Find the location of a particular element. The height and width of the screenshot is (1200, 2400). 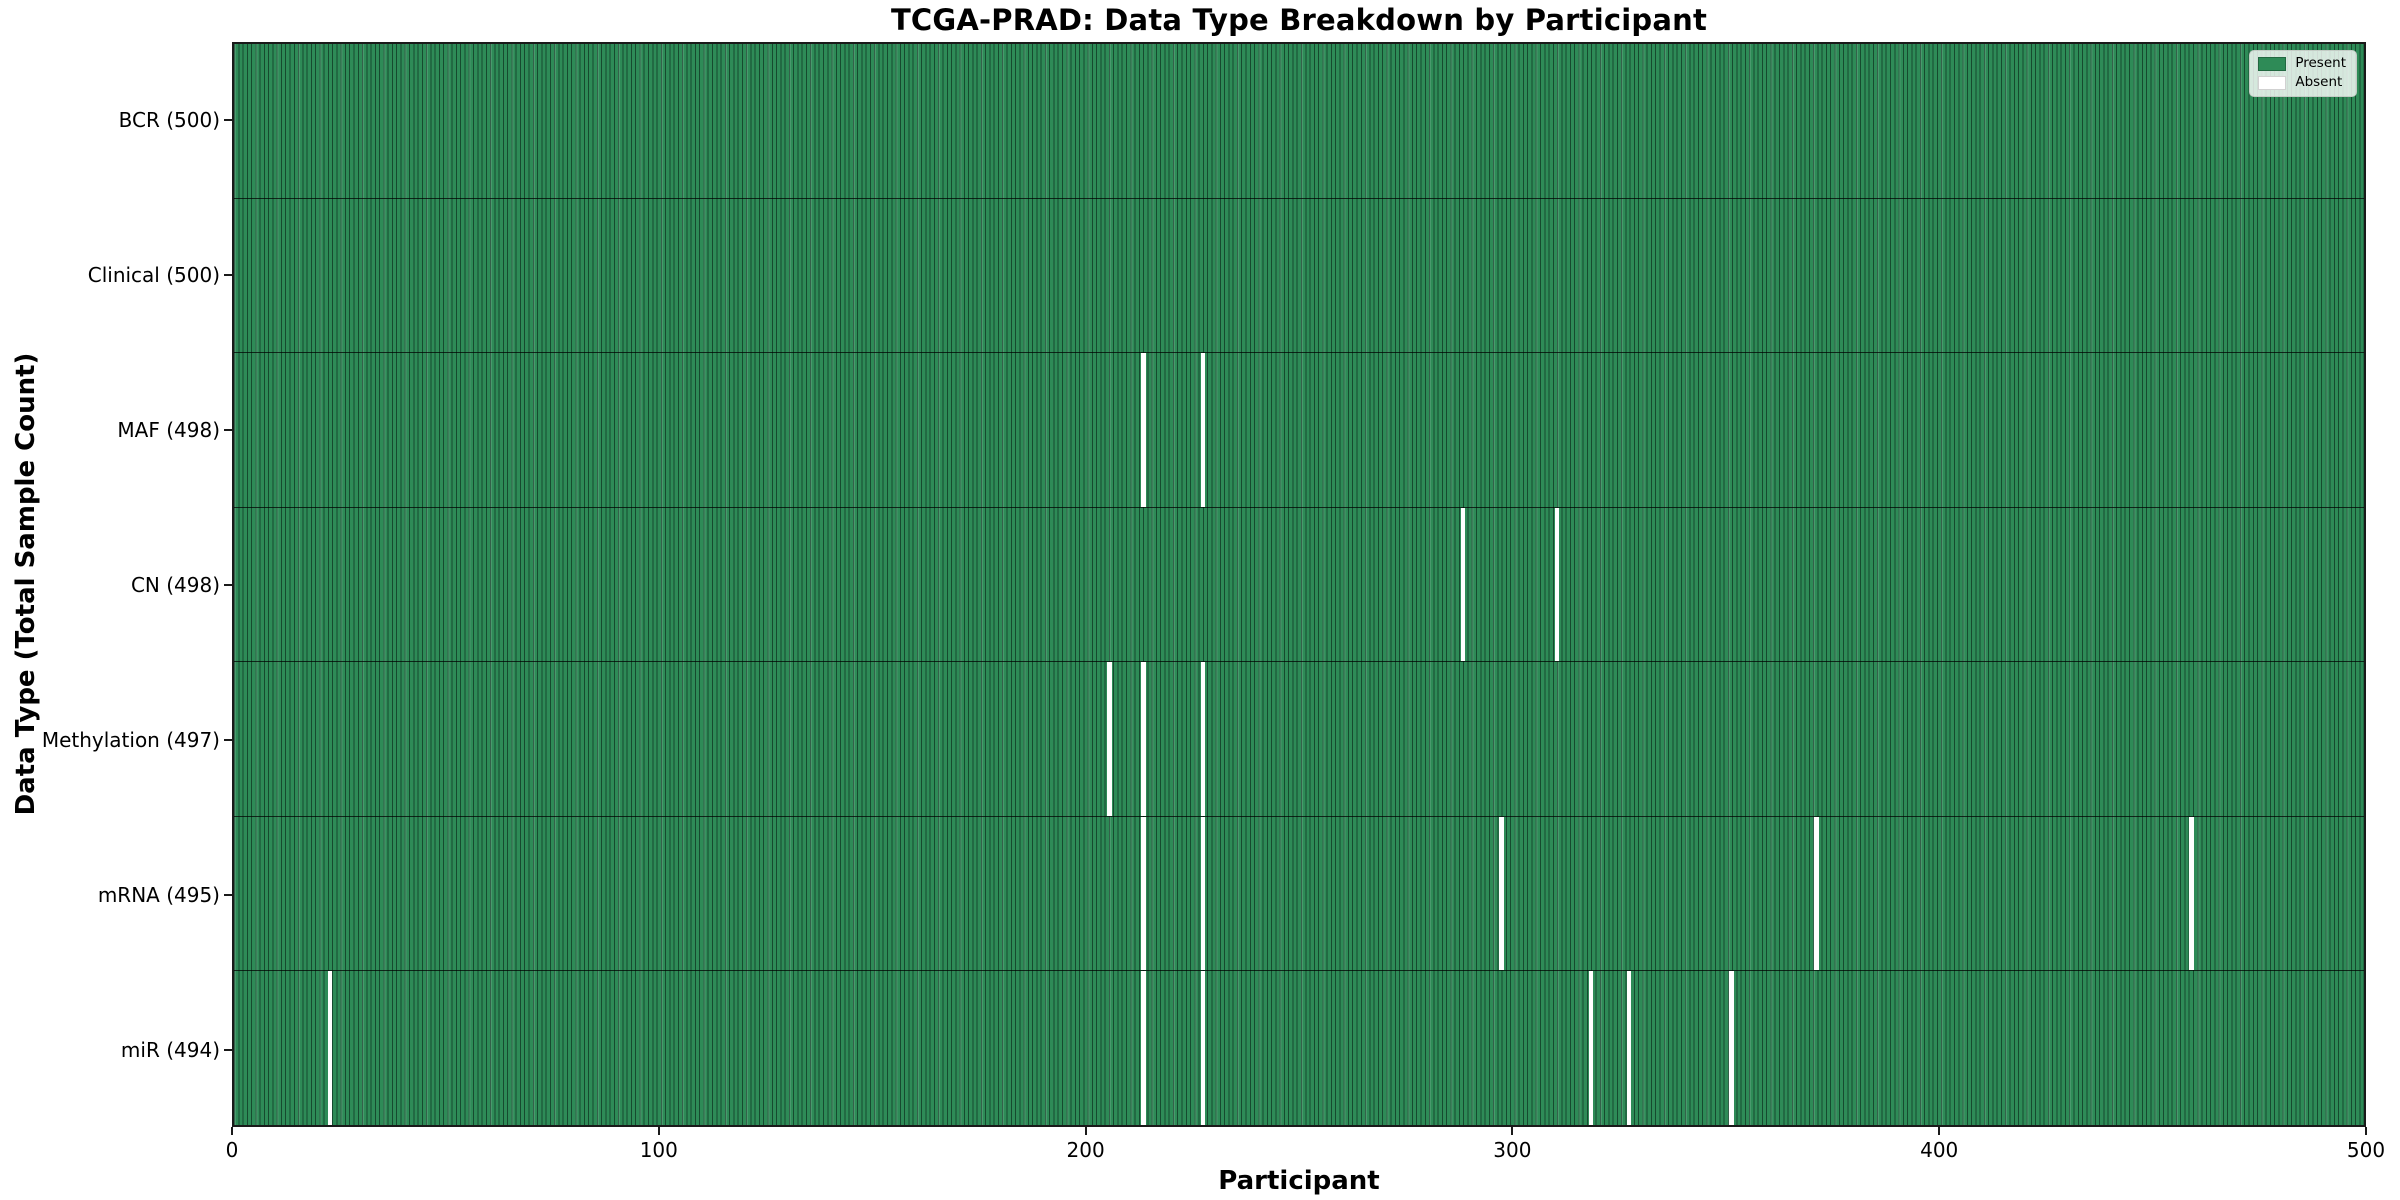

legend-present-swatch is located at coordinates (2272, 64).